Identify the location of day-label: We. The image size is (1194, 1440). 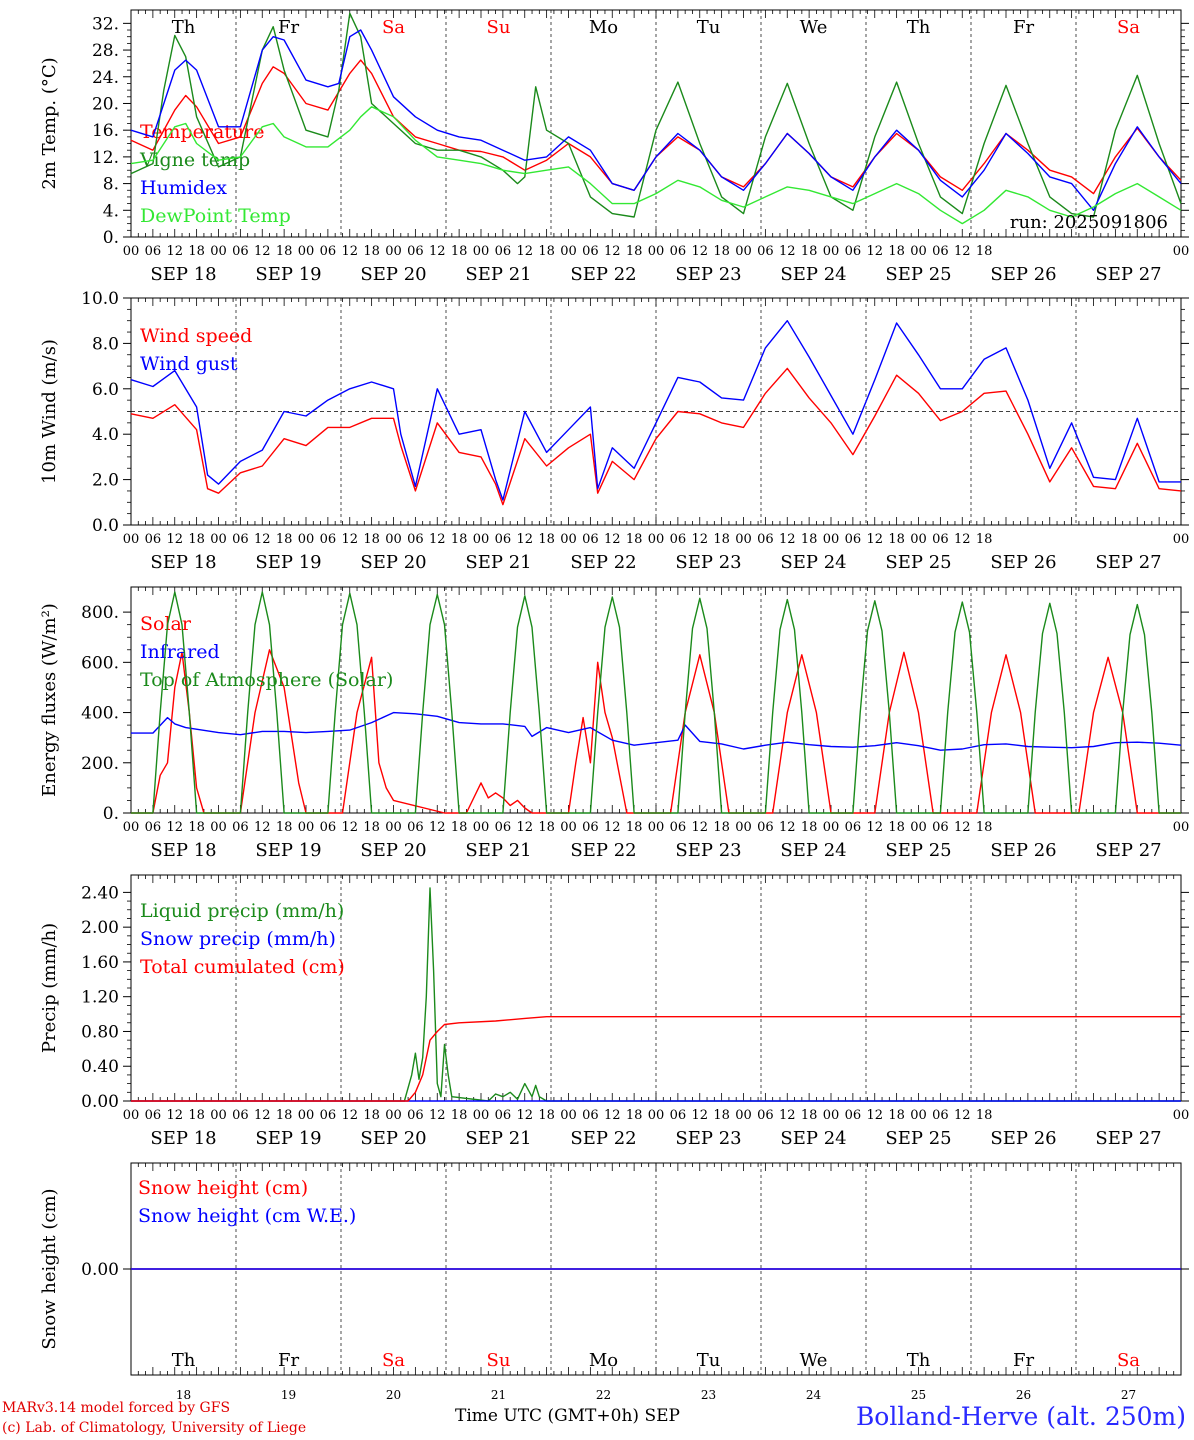
(814, 1360).